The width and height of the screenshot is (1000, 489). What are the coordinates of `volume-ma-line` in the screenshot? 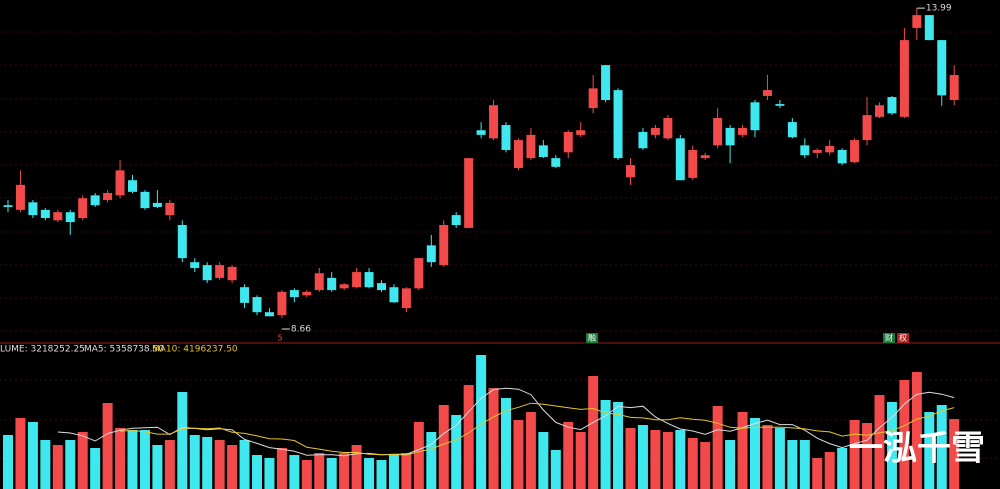 It's located at (537, 429).